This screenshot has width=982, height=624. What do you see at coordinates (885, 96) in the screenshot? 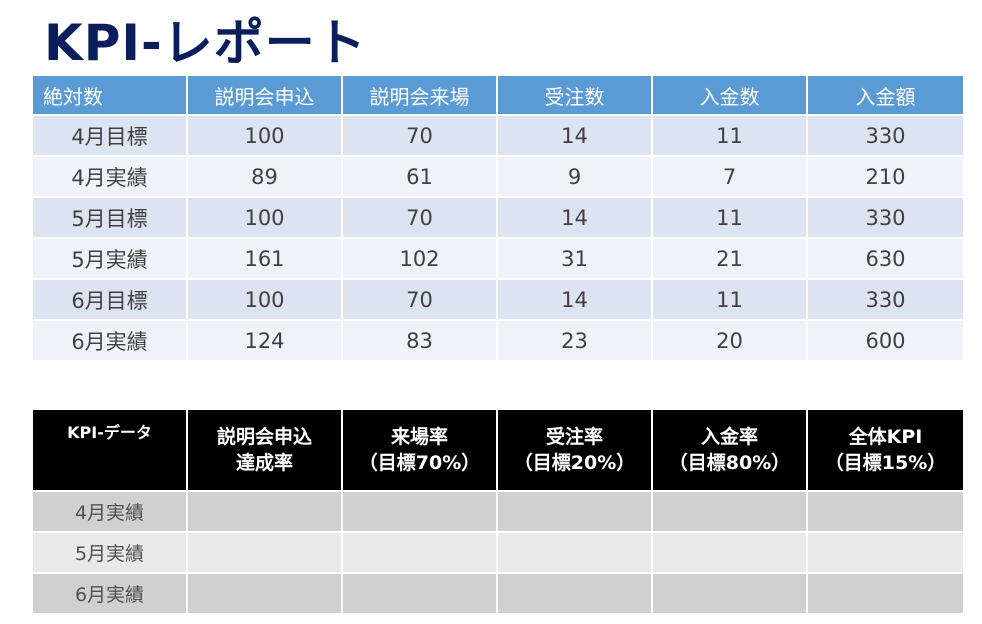
I see `column-header: 入金額` at bounding box center [885, 96].